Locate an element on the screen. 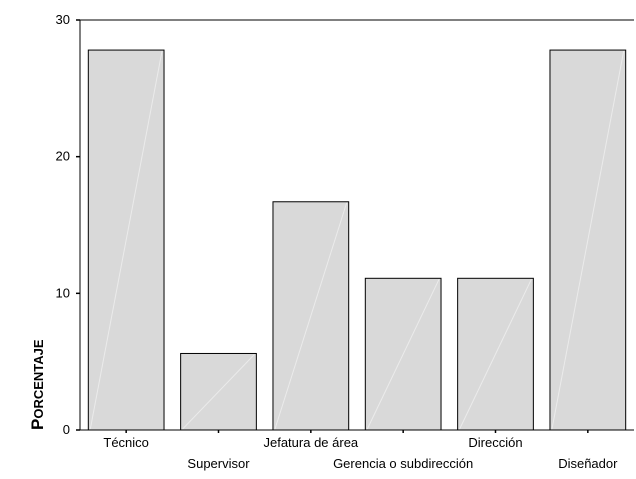  x-tick-label: Jefatura de área is located at coordinates (310, 442).